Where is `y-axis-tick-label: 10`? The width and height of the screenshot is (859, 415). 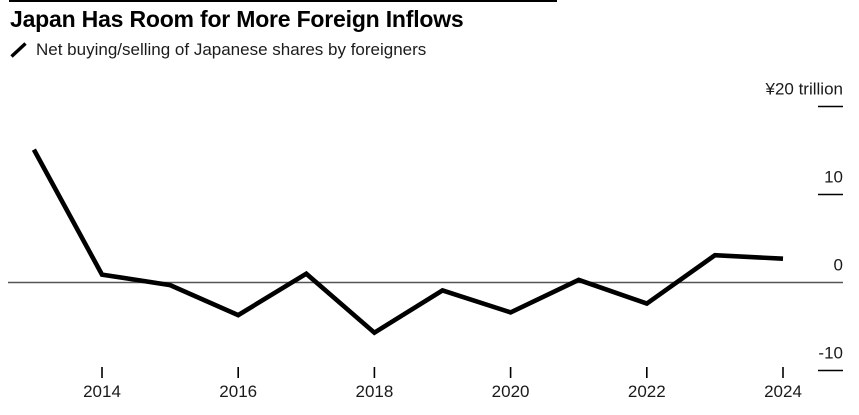
y-axis-tick-label: 10 is located at coordinates (833, 177).